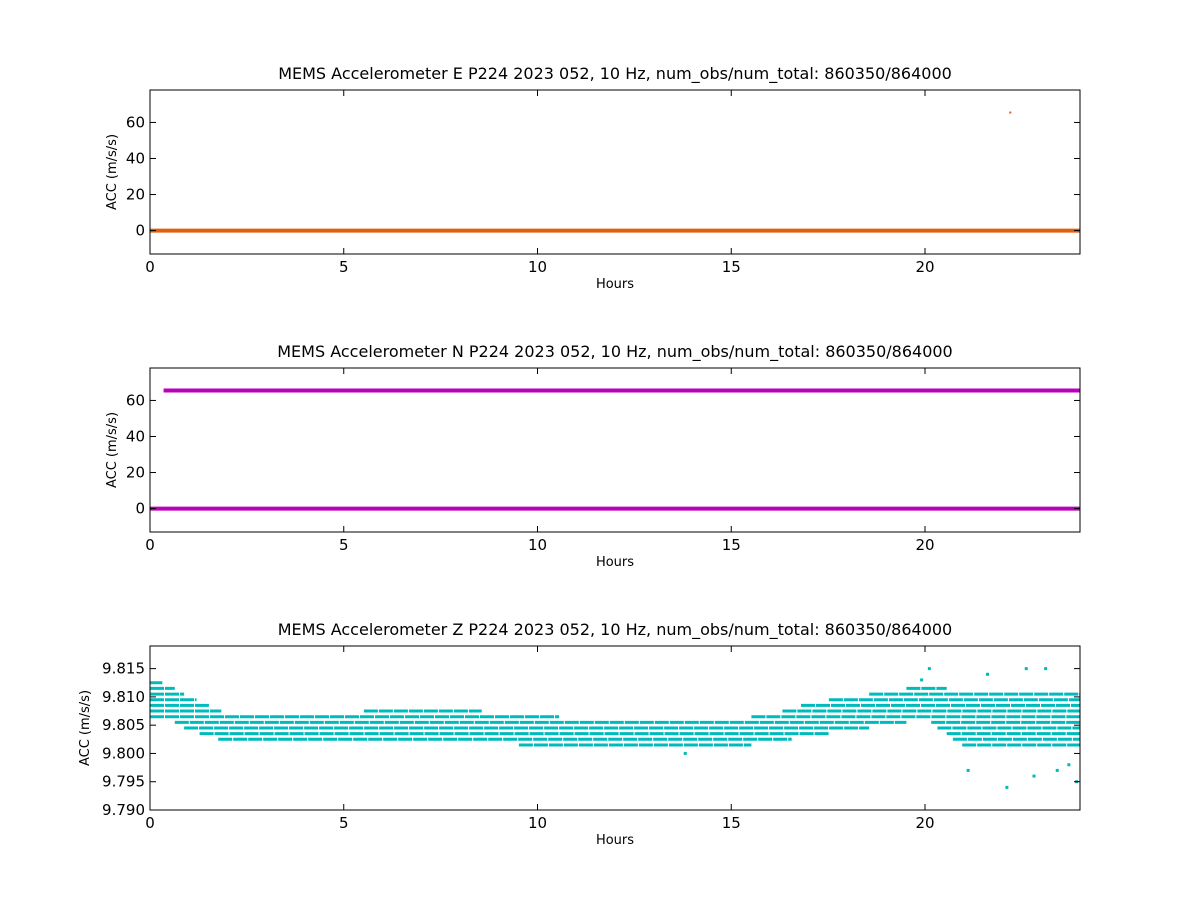 This screenshot has height=900, width=1200. I want to click on plot-frame-vertical, so click(615, 728).